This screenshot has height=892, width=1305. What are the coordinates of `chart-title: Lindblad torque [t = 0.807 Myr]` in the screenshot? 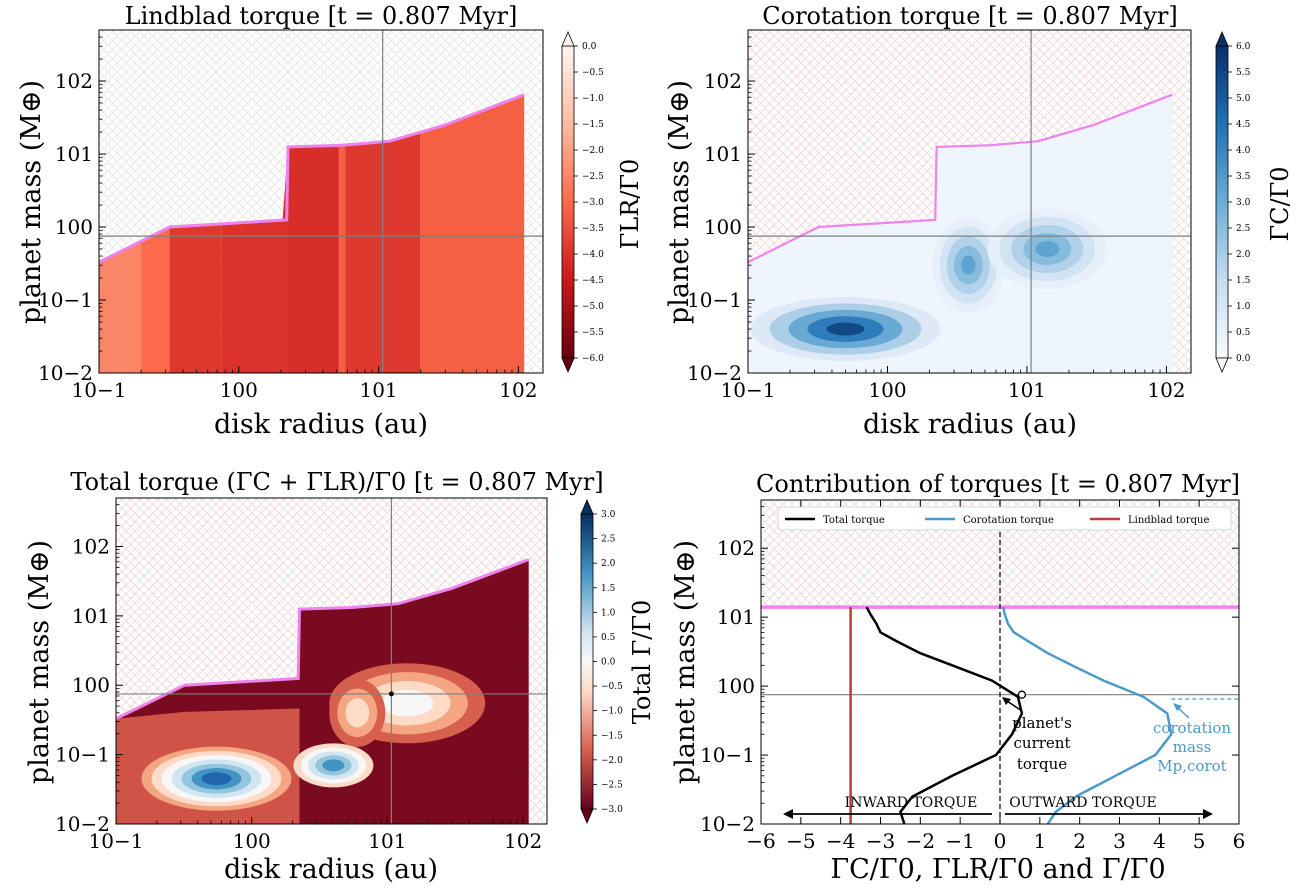 It's located at (321, 16).